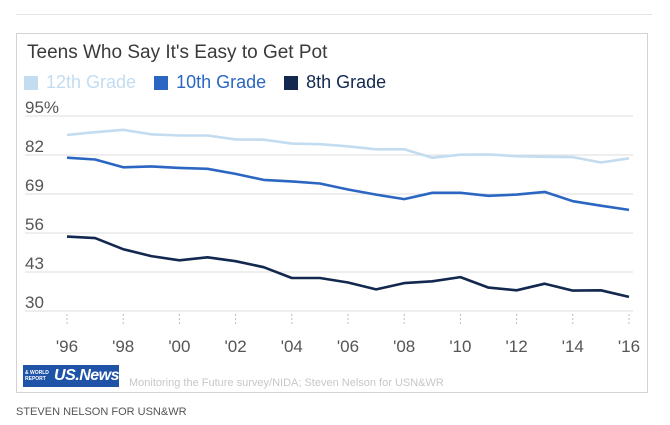 The width and height of the screenshot is (670, 425). Describe the element at coordinates (179, 346) in the screenshot. I see `x-tick-label: '00` at that location.